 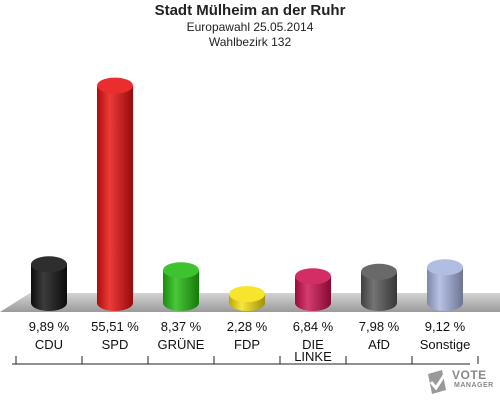 I want to click on chart-title: Stadt Mülheim an der Ruhr, so click(x=250, y=10).